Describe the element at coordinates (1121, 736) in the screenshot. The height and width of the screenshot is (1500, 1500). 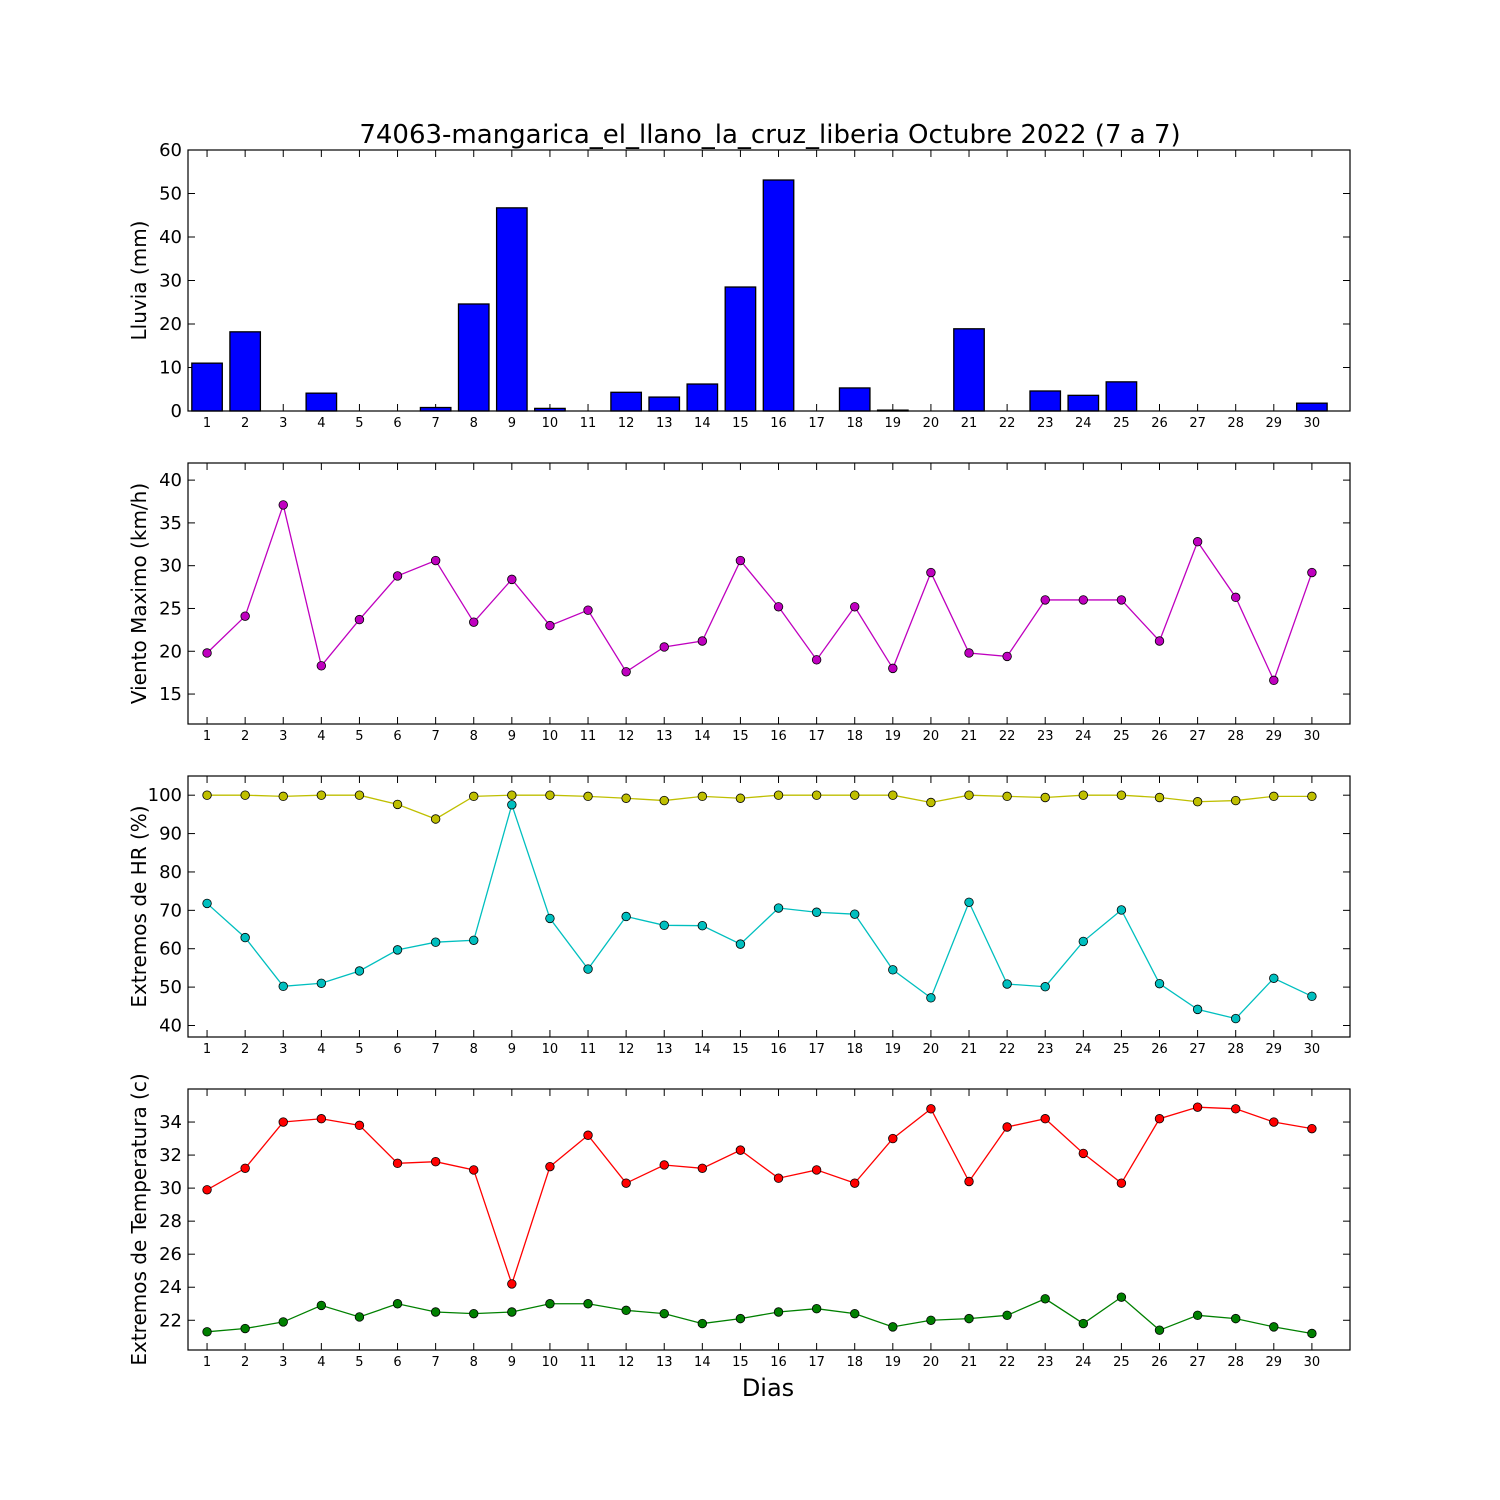
I see `x-tick-label: 25` at that location.